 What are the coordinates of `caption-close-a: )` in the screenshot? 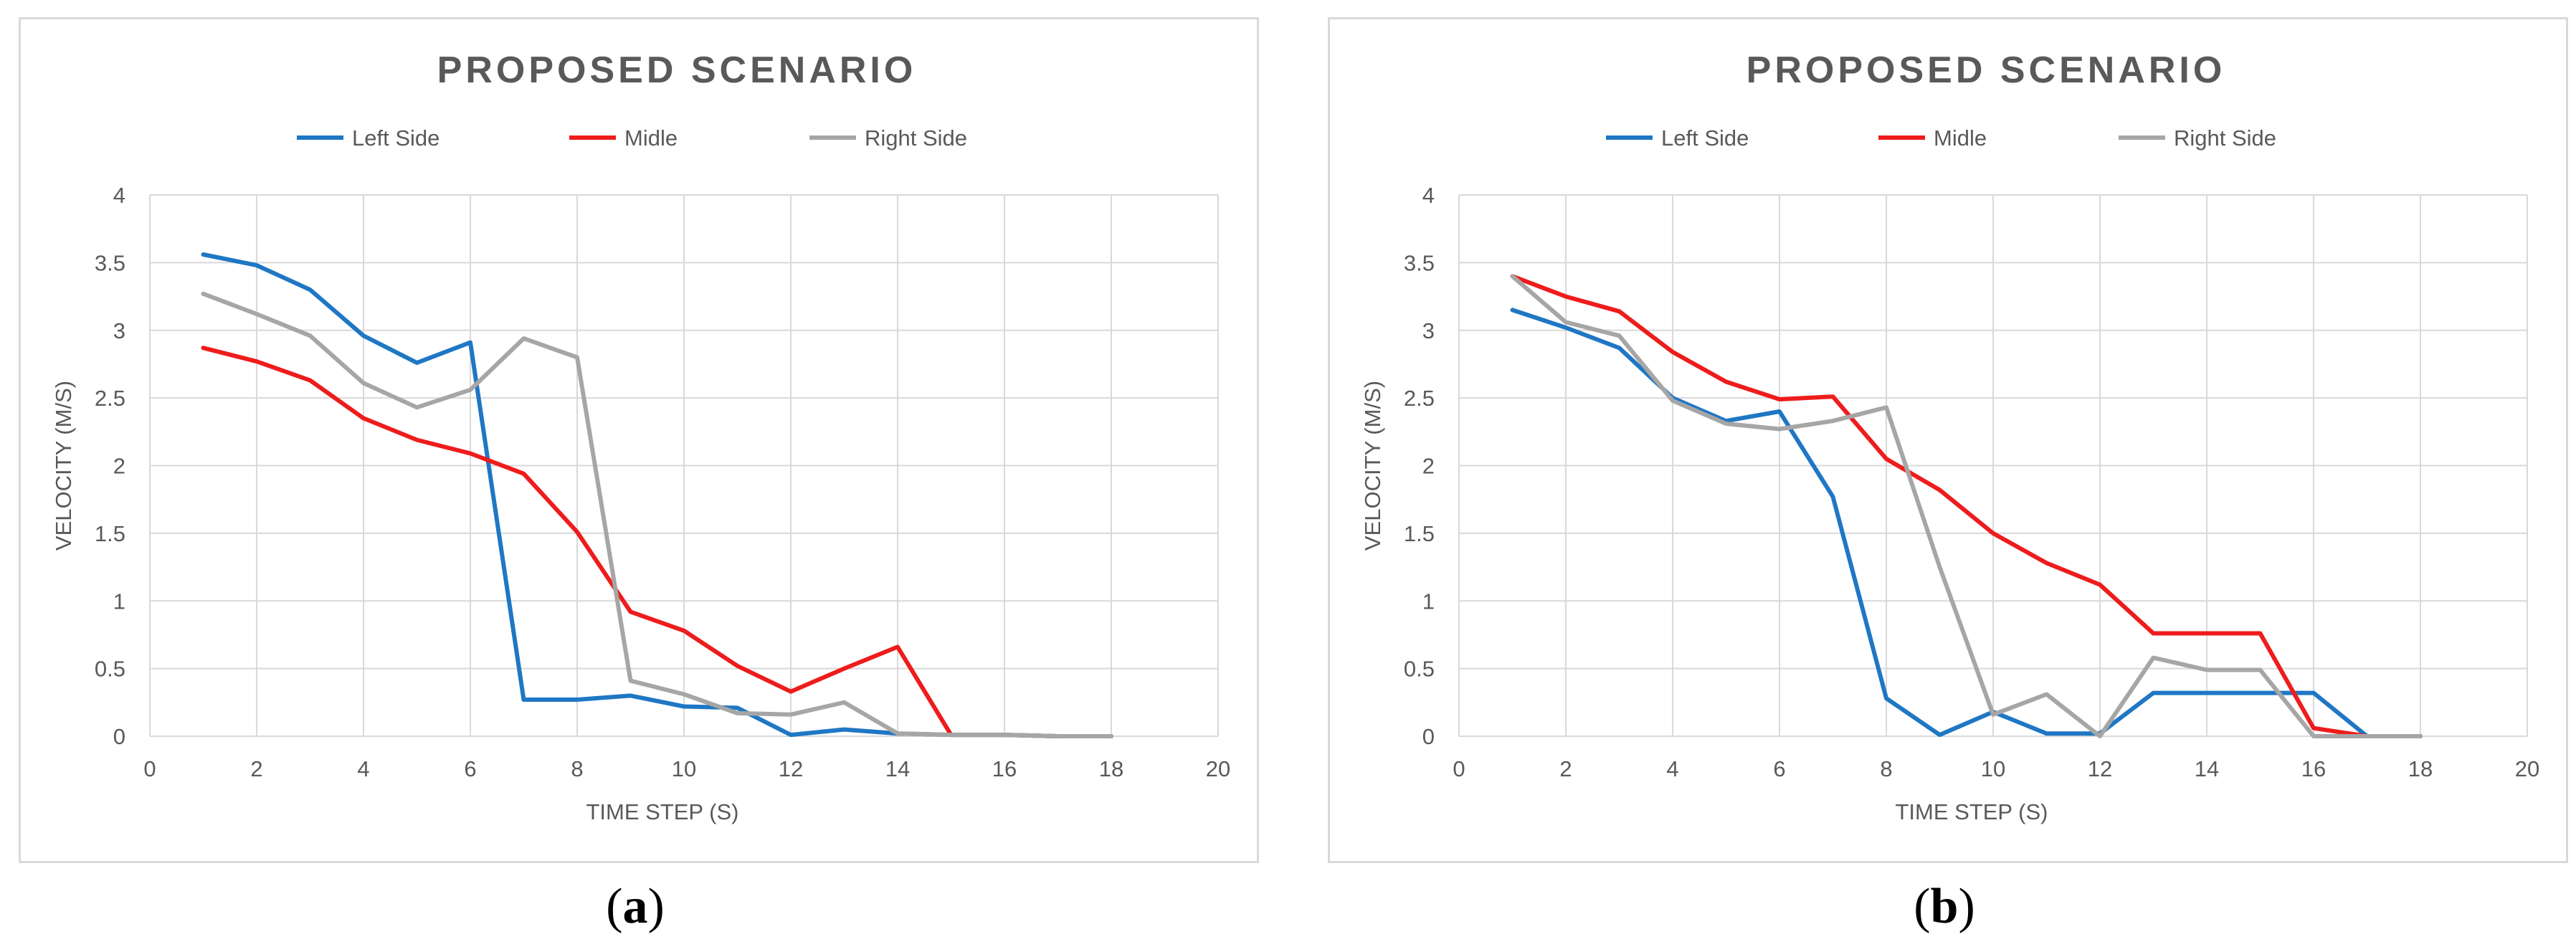 It's located at (656, 906).